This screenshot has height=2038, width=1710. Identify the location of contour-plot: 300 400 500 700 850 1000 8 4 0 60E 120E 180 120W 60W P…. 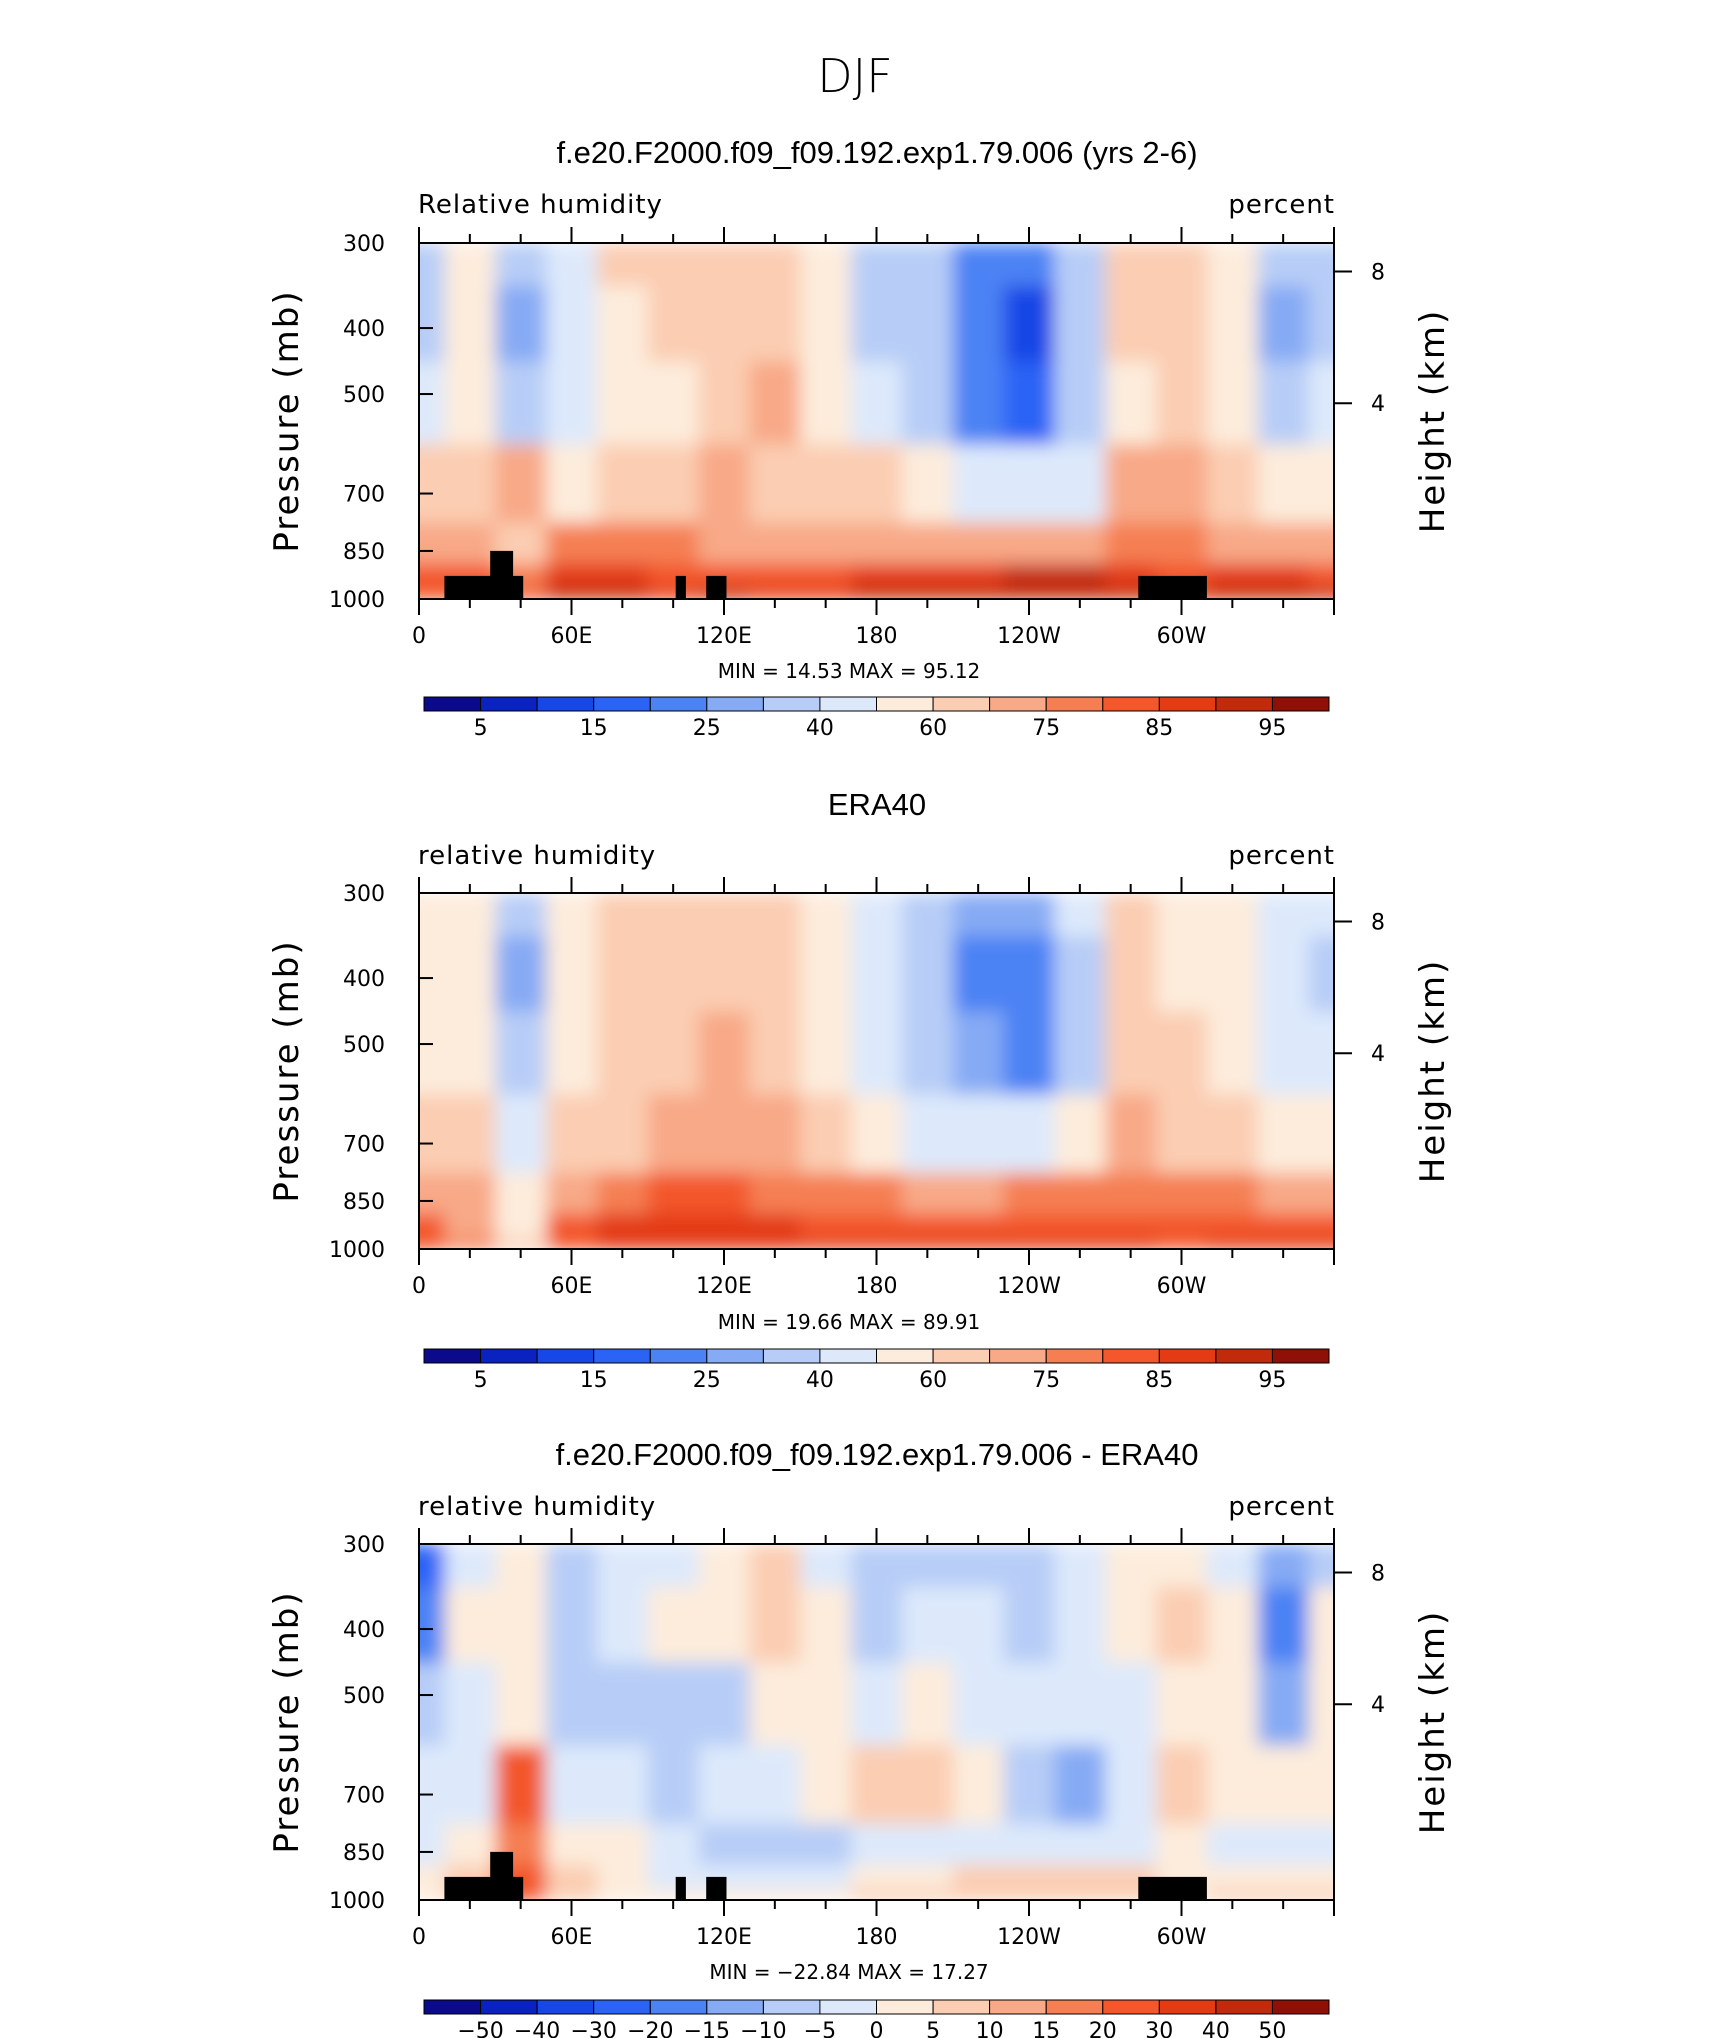
(860, 1088).